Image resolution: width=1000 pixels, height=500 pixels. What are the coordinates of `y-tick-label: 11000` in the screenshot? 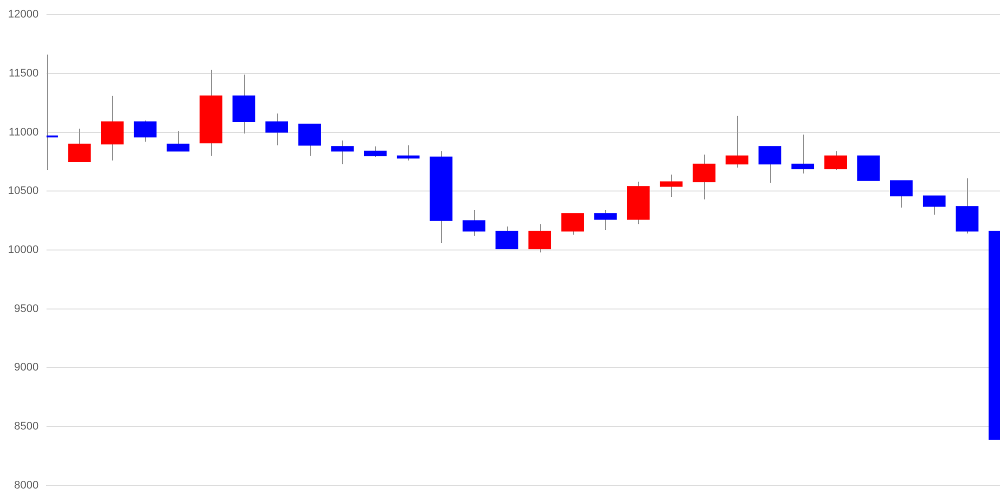 It's located at (23, 132).